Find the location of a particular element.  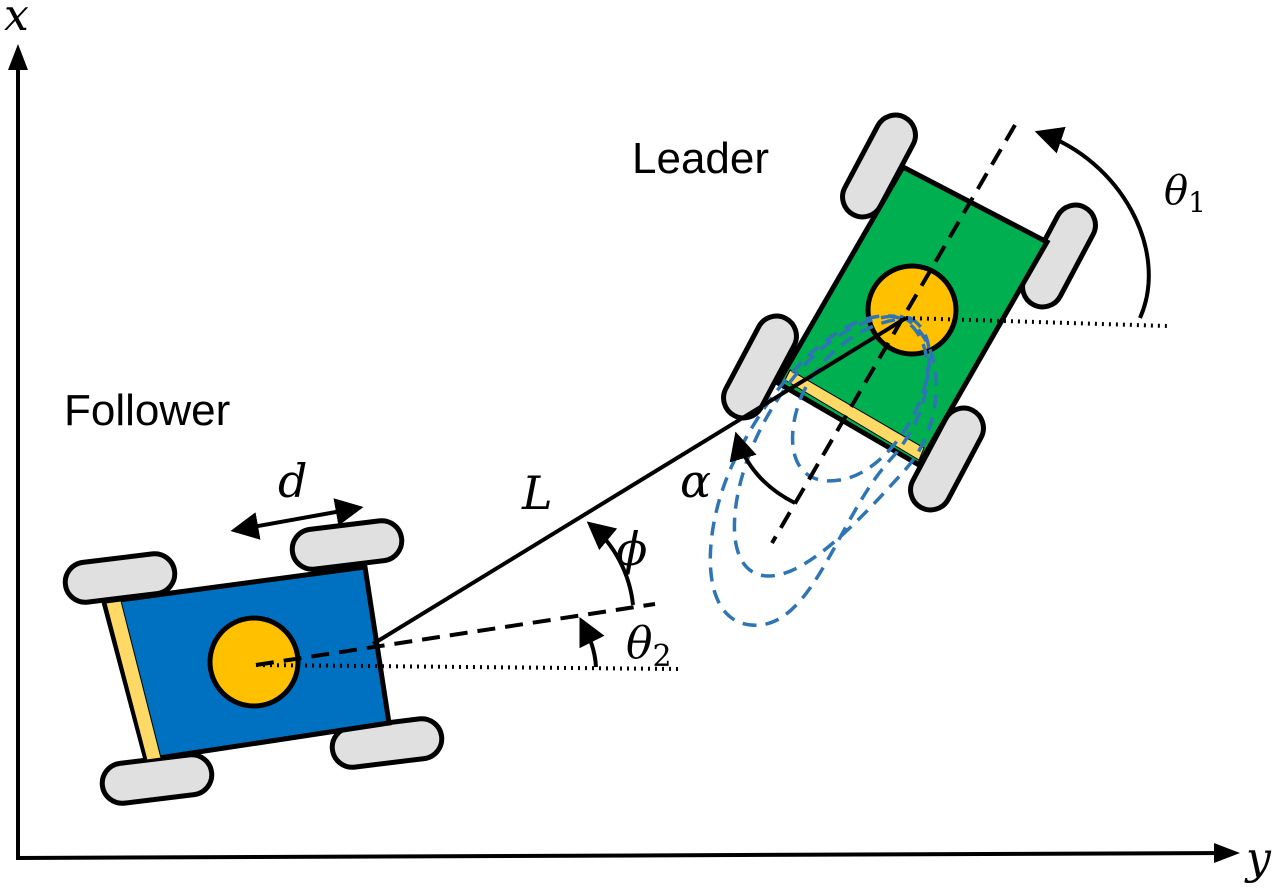

leader-robot is located at coordinates (909, 312).